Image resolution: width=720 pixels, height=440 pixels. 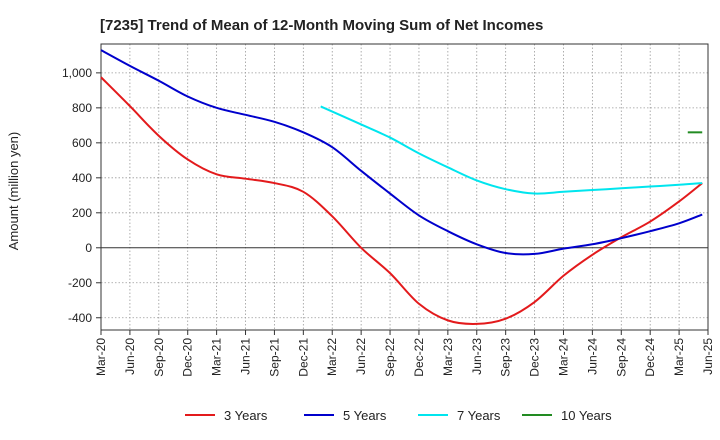 I want to click on x-tick-label: Jun-22, so click(x=361, y=356).